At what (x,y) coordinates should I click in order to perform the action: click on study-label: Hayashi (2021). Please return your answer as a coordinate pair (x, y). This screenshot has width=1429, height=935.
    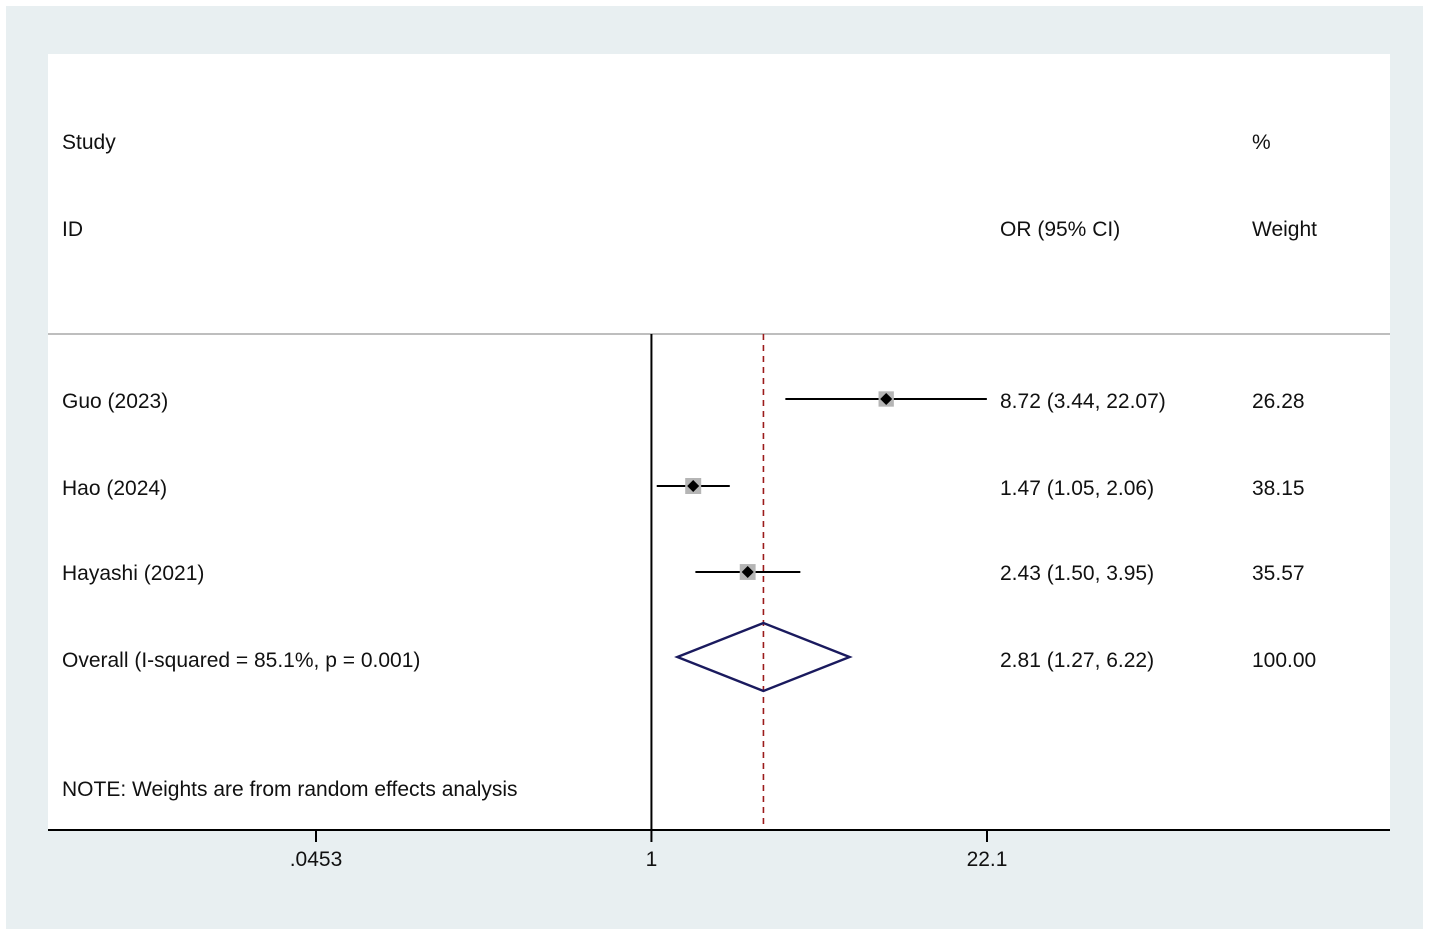
    Looking at the image, I should click on (133, 573).